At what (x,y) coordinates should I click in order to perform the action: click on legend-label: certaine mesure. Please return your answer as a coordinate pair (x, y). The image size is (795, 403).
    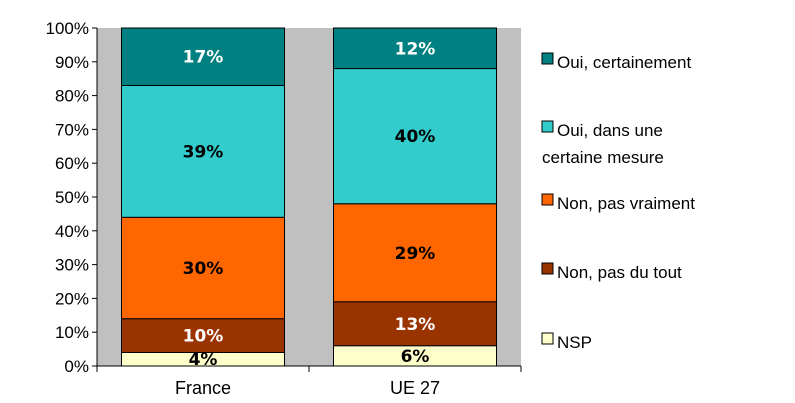
    Looking at the image, I should click on (603, 157).